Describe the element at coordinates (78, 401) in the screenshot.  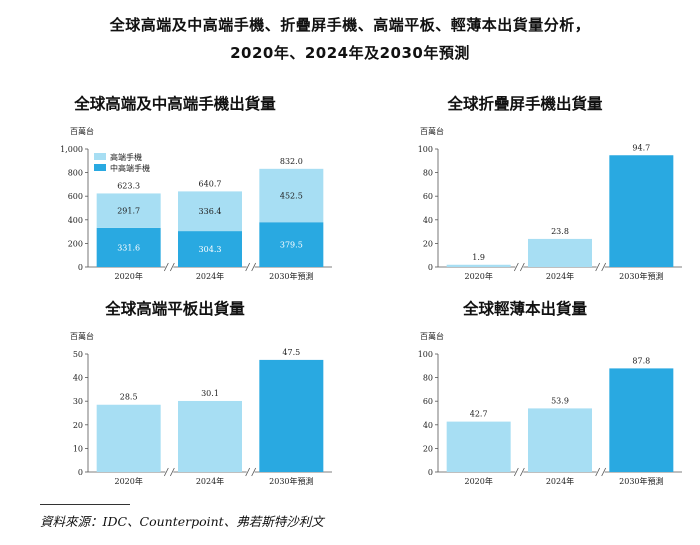
I see `y-tick-label: 30` at that location.